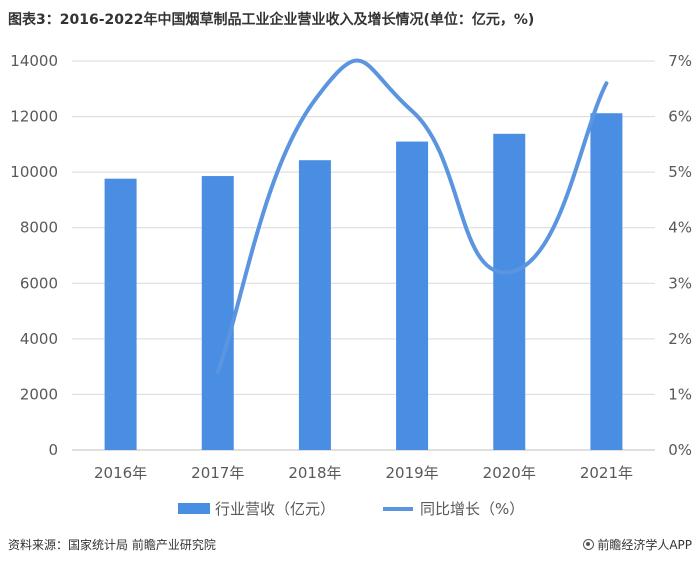  I want to click on left-tick-label: 10000, so click(34, 172).